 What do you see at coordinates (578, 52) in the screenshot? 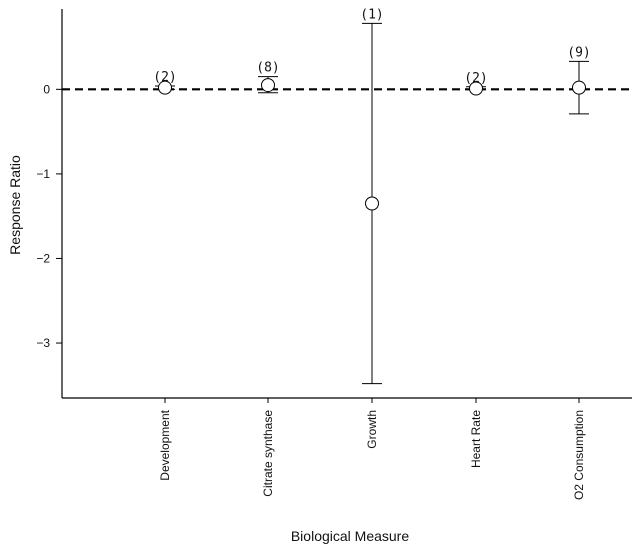
I see `sample-size-label: (9)` at bounding box center [578, 52].